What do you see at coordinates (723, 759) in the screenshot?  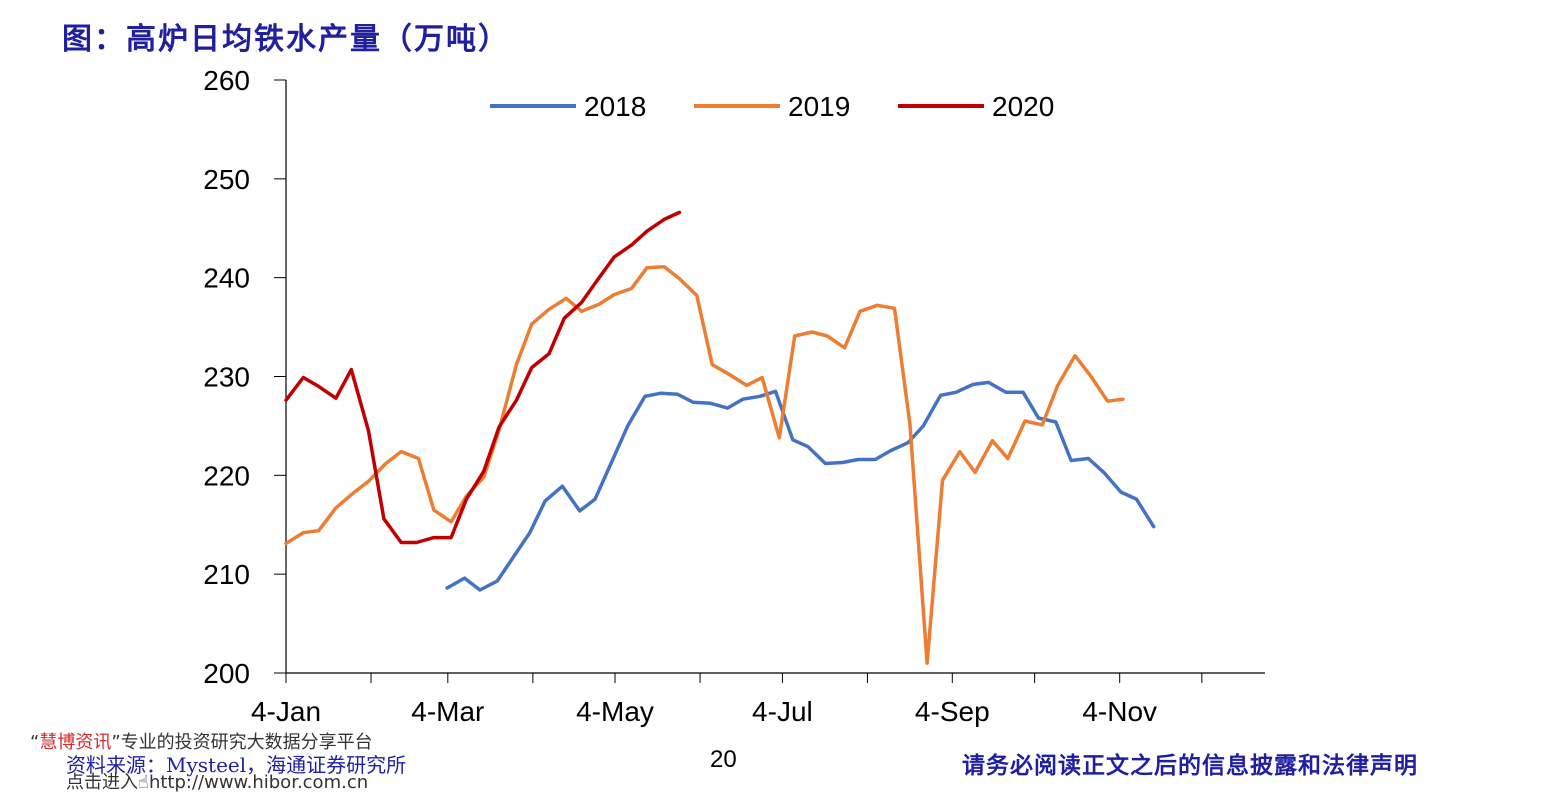 I see `page-number: 20` at bounding box center [723, 759].